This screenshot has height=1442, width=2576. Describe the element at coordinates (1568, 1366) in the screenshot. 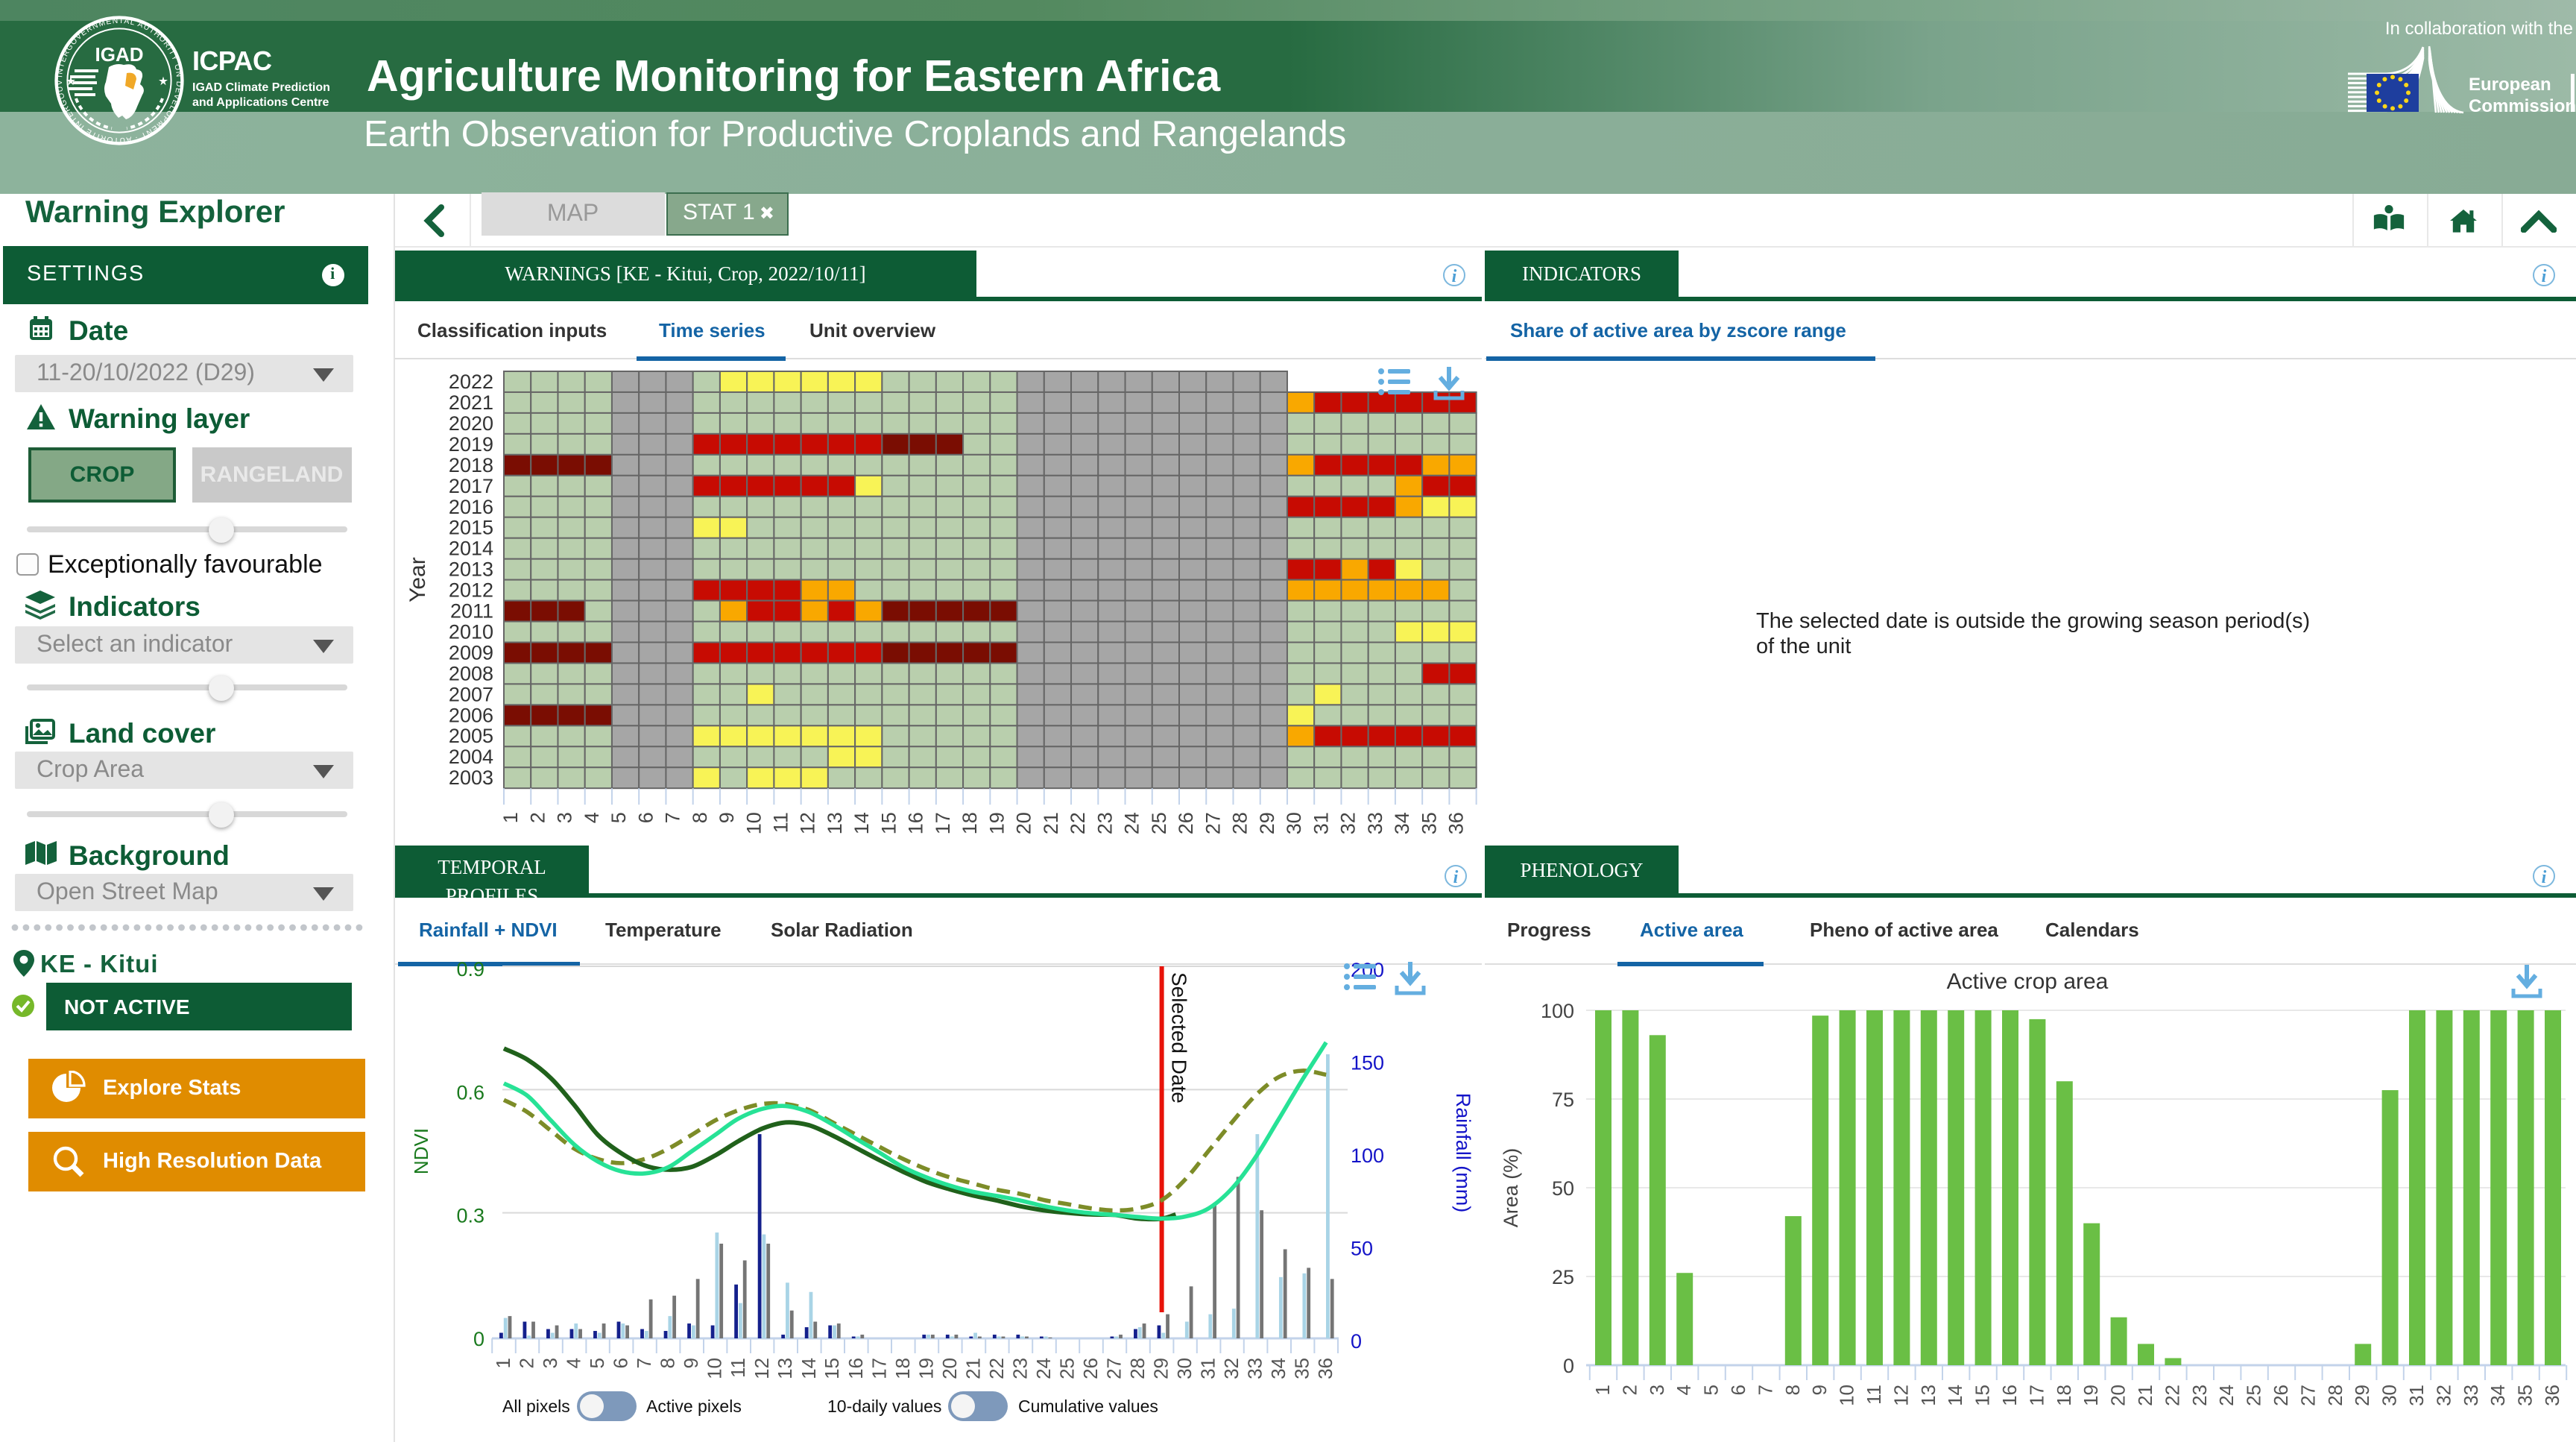

I see `svg-text: 0` at that location.